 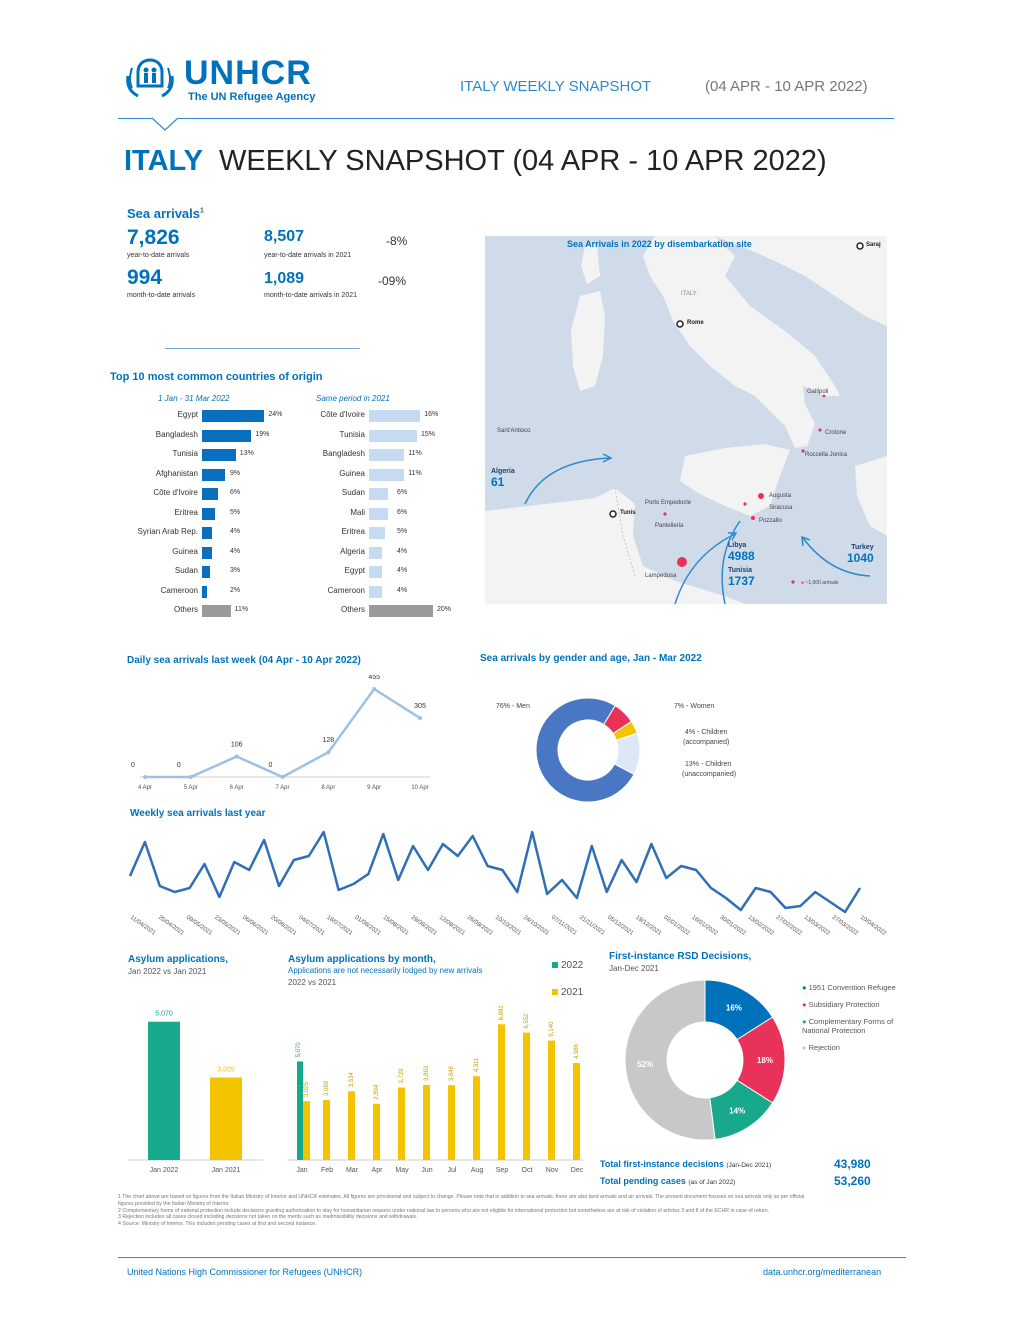 What do you see at coordinates (328, 788) in the screenshot?
I see `daily-tick-label: 8 Apr` at bounding box center [328, 788].